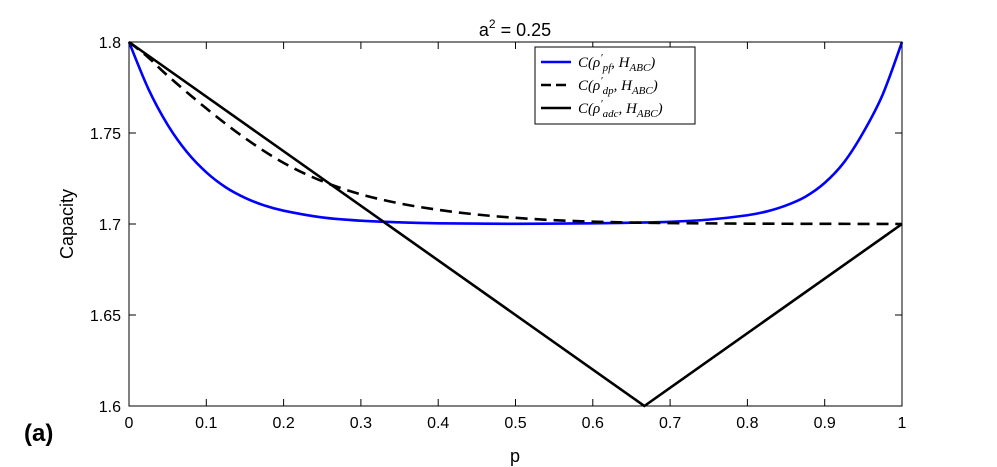  Describe the element at coordinates (283, 423) in the screenshot. I see `x-tick-label: 0.2` at that location.